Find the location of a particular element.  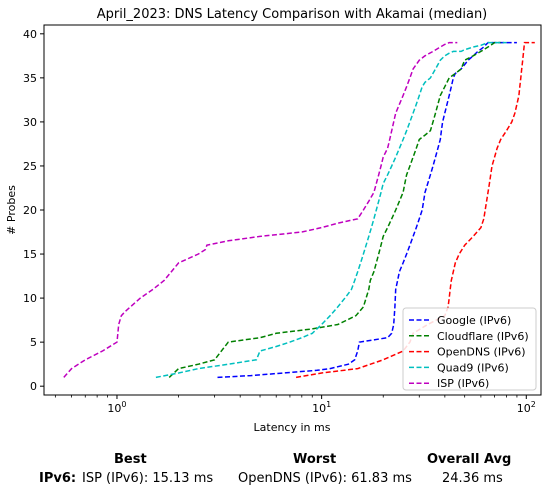

summary-header-avg: Overall Avg is located at coordinates (469, 459).